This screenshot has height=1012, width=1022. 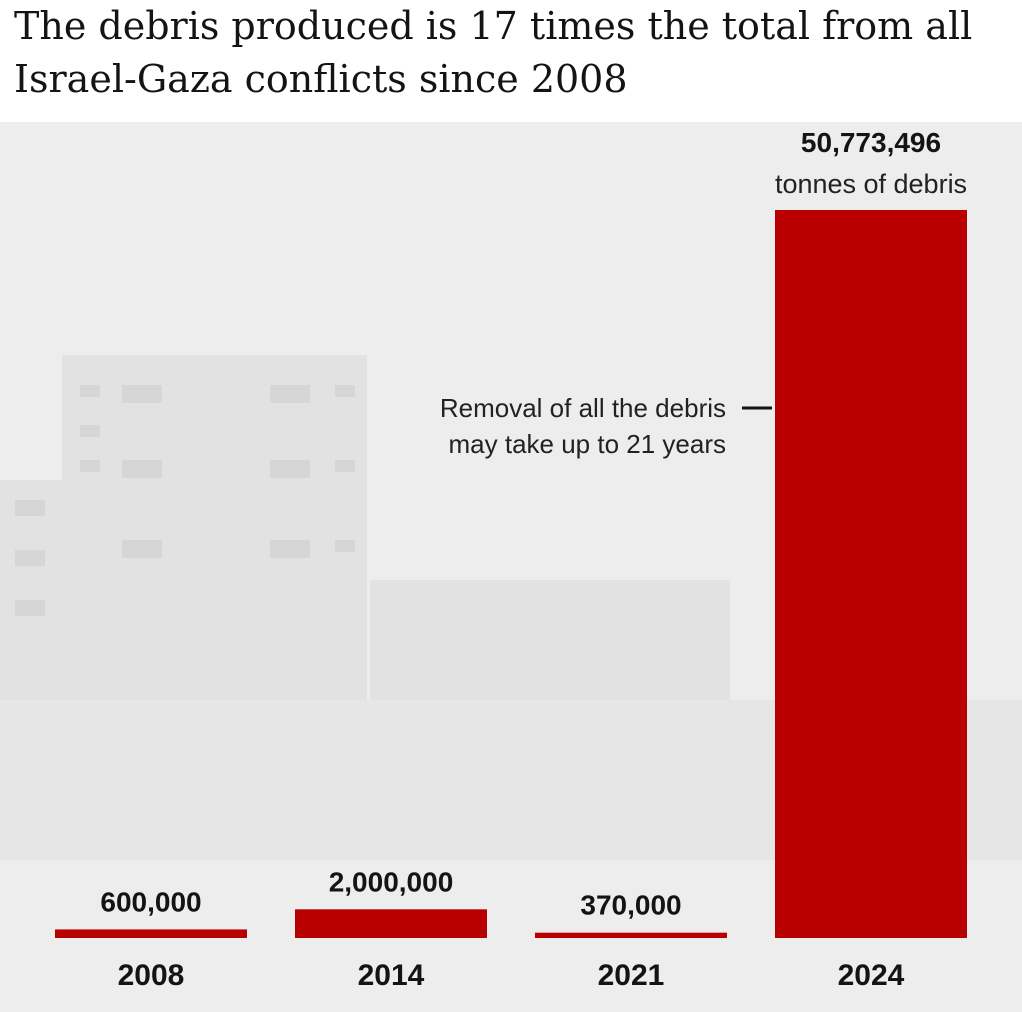 What do you see at coordinates (871, 975) in the screenshot?
I see `x-tick-label: 2024` at bounding box center [871, 975].